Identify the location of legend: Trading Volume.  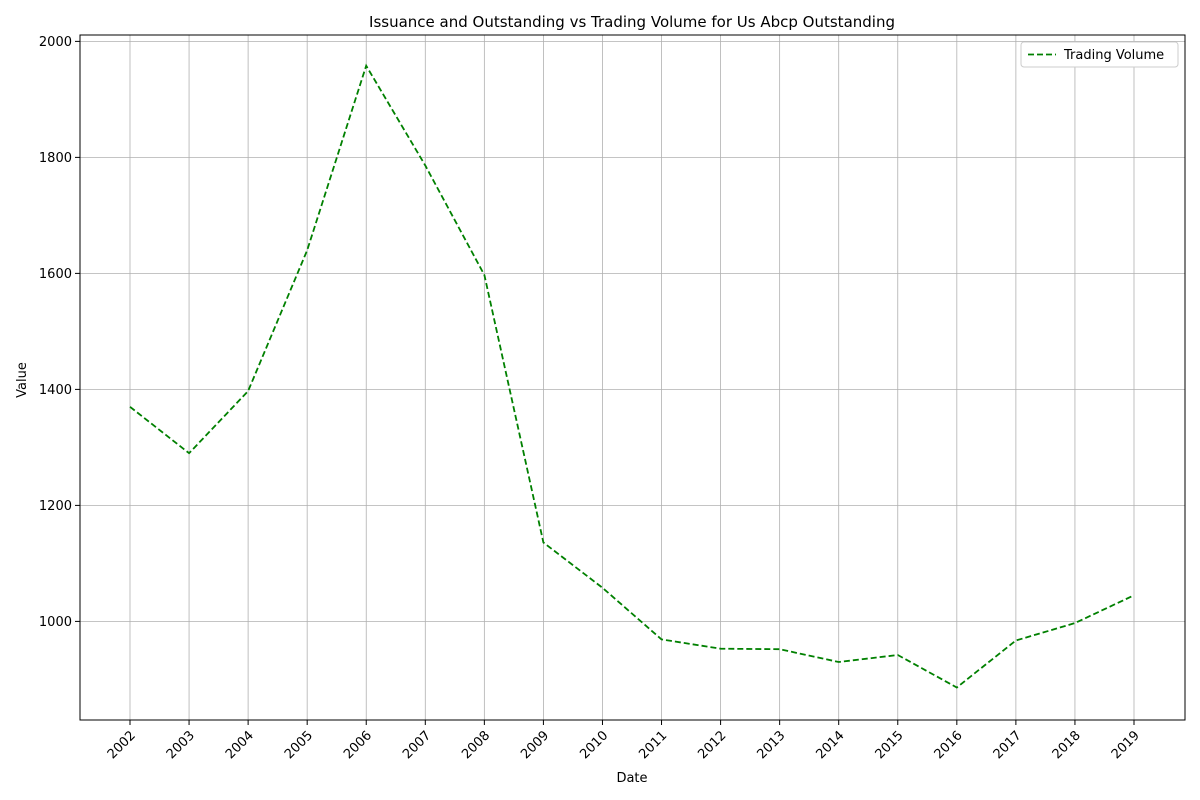
(1099, 54).